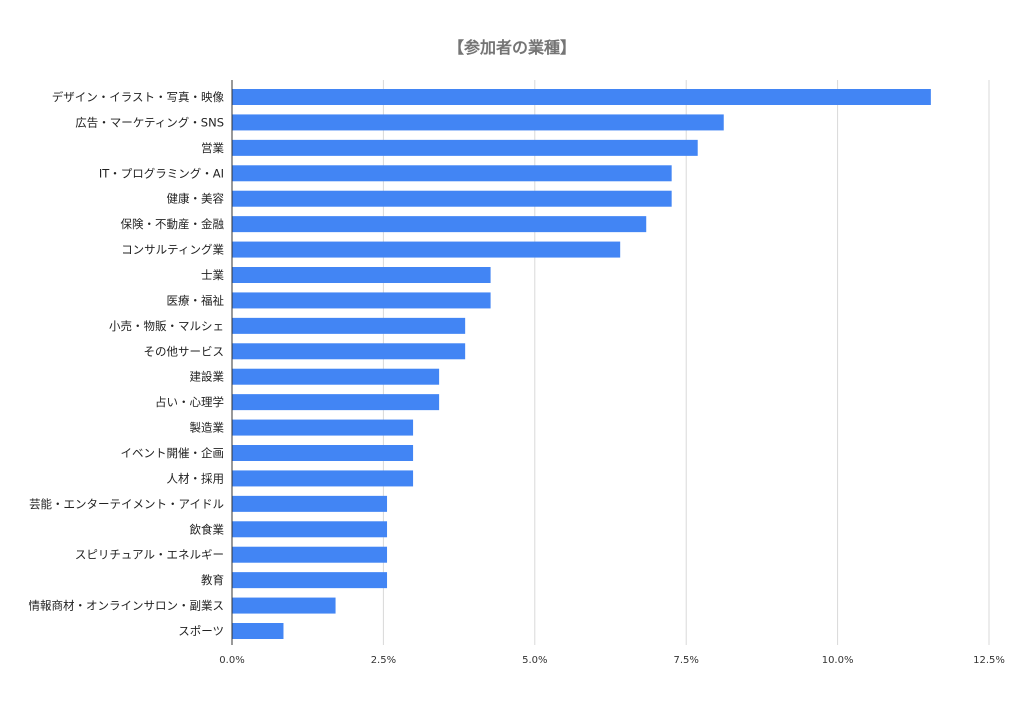  Describe the element at coordinates (196, 300) in the screenshot. I see `category-label: 医療・福祉` at that location.